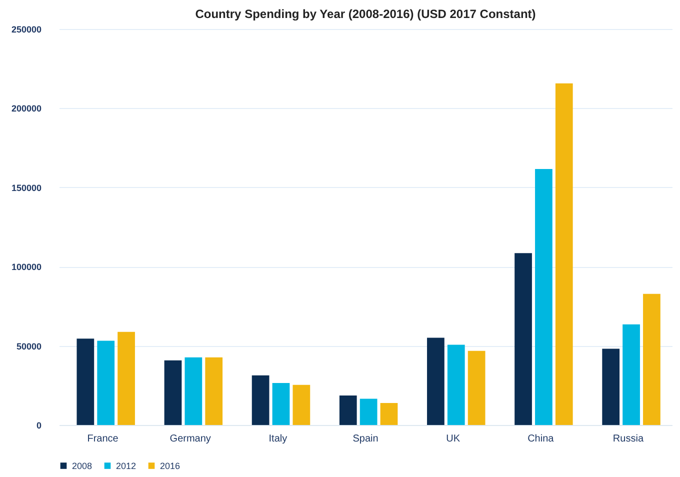 Image resolution: width=680 pixels, height=477 pixels. What do you see at coordinates (82, 465) in the screenshot?
I see `legend-label: 2008` at bounding box center [82, 465].